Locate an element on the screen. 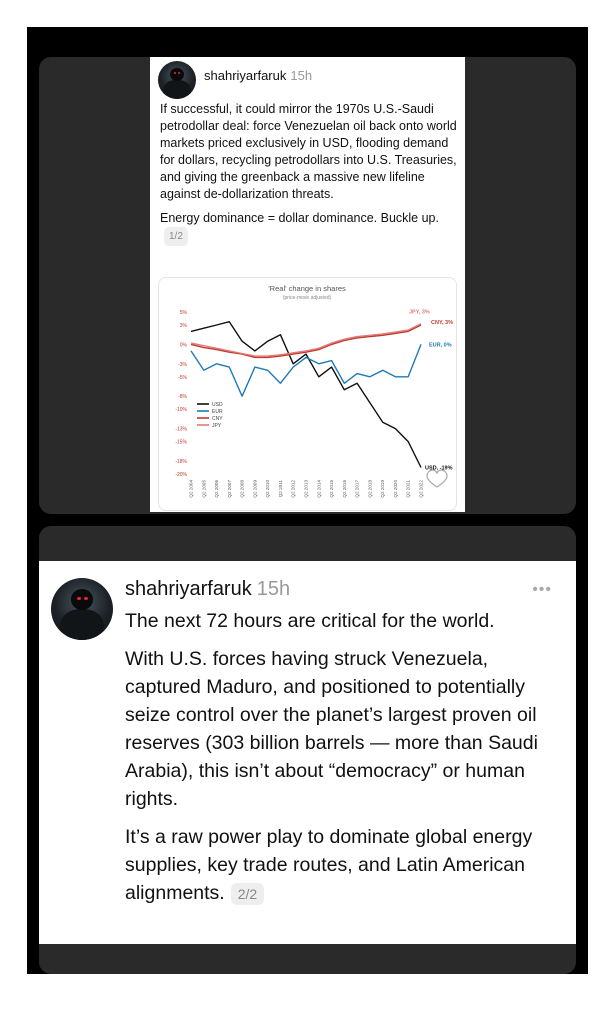 This screenshot has width=615, height=1024. y-tick-label: -8% is located at coordinates (182, 397).